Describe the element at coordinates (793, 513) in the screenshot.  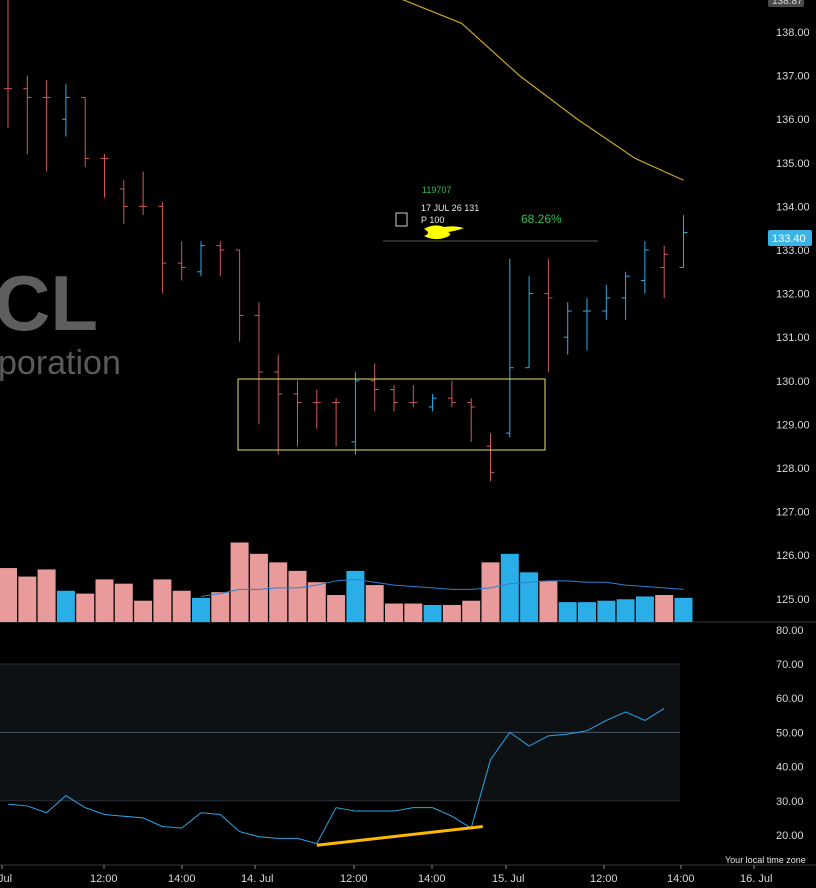
I see `price-axis-tick: 127.00` at that location.